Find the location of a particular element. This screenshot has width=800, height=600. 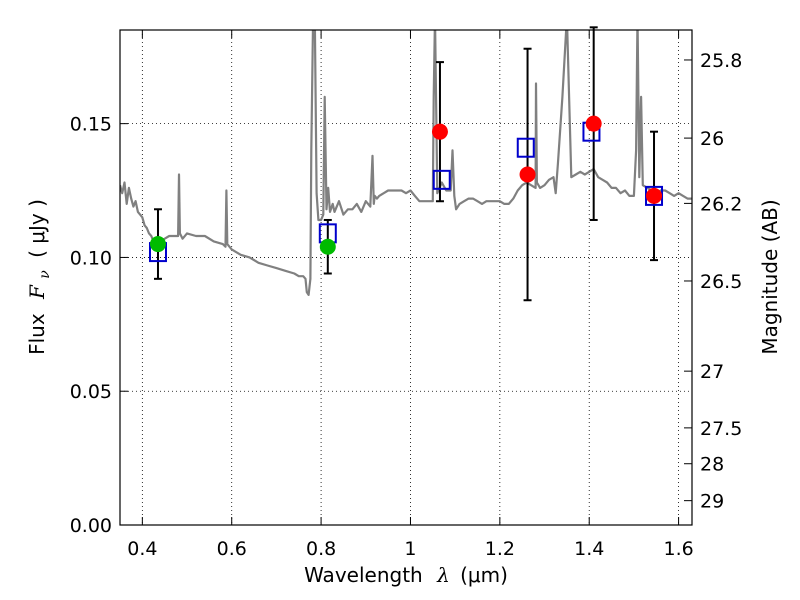

y2-axis-ticks: 25.8 26 26.2 26.5 27 27.5 28 29 is located at coordinates (713, 281).